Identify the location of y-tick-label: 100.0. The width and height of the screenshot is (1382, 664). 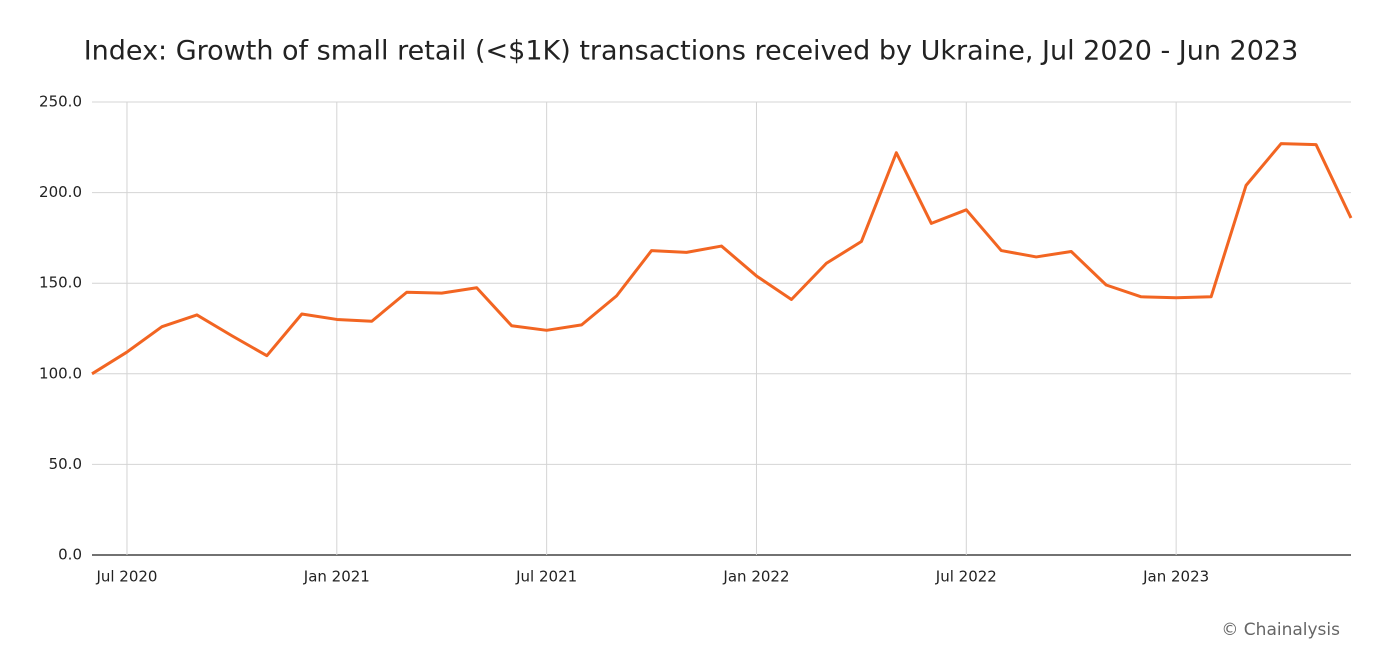
(60, 373).